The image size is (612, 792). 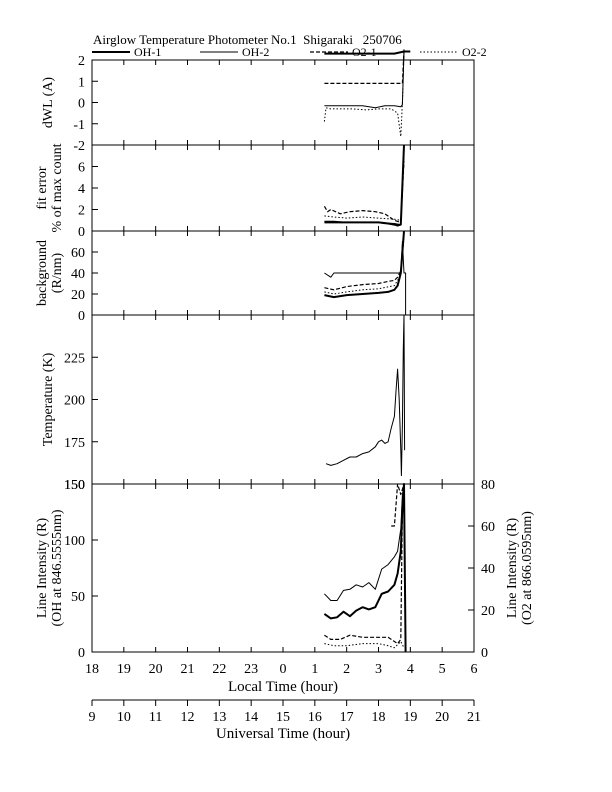 What do you see at coordinates (488, 485) in the screenshot?
I see `y-tick-label-right: 80` at bounding box center [488, 485].